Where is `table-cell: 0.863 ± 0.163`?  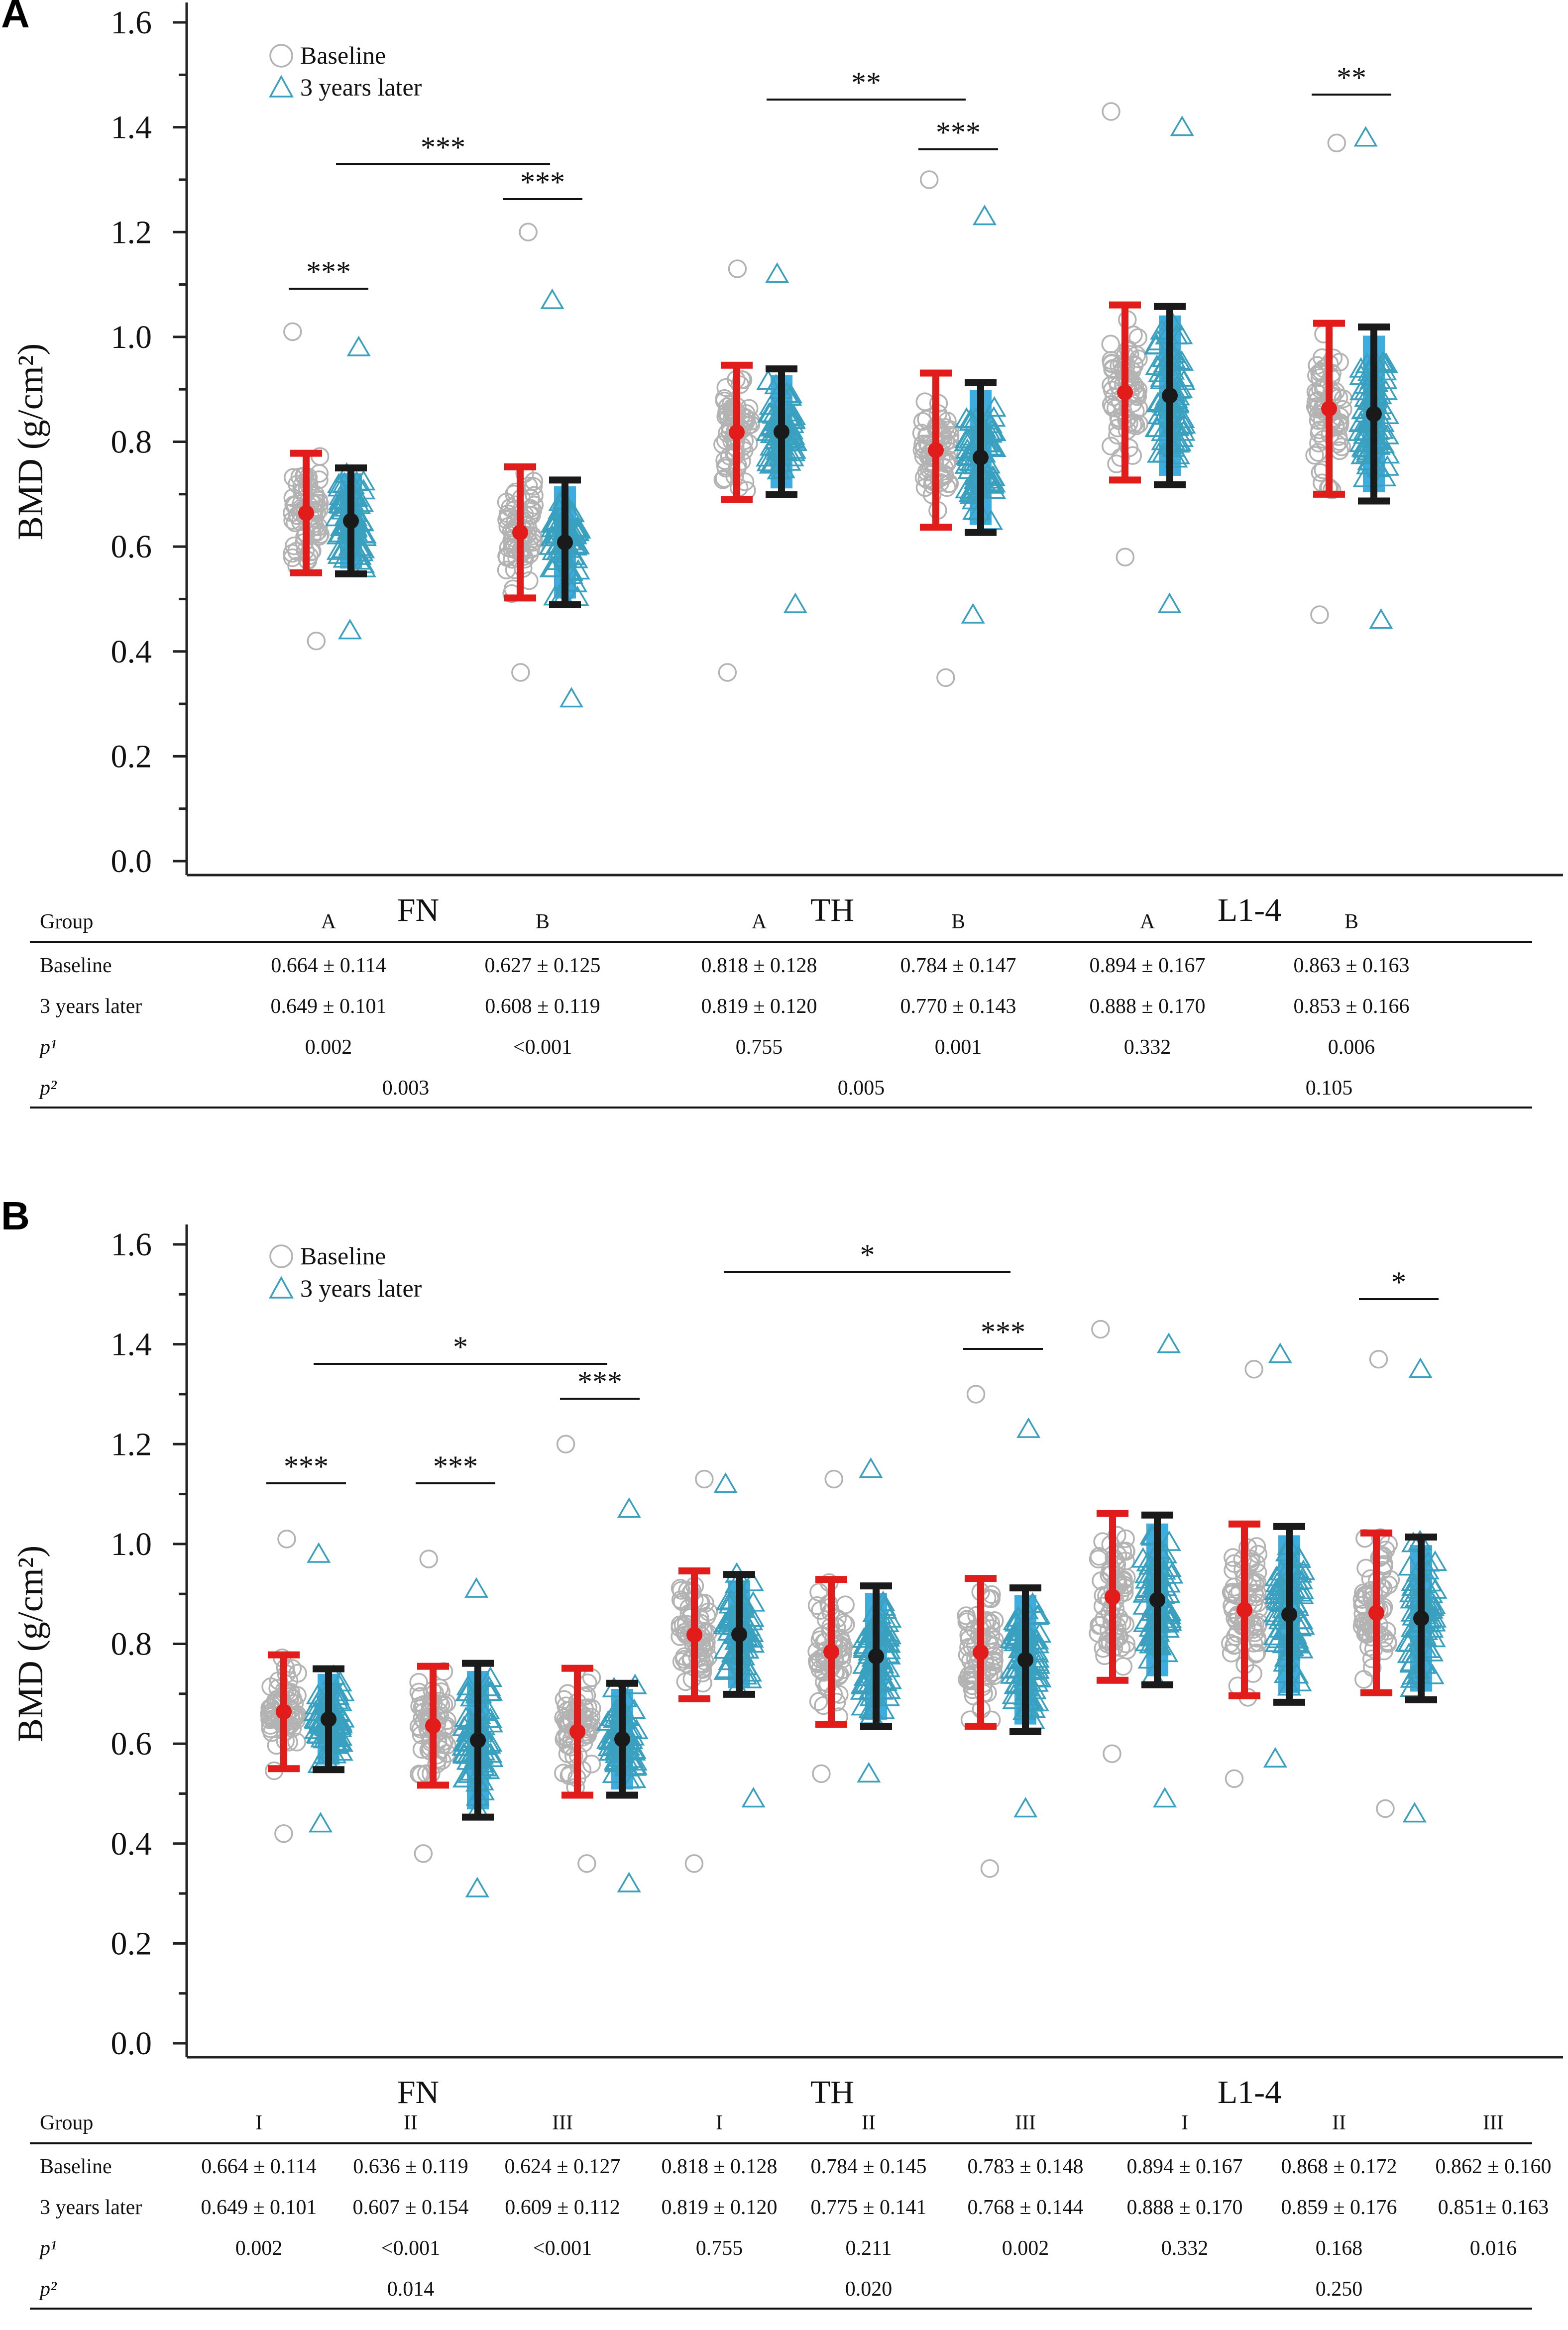 table-cell: 0.863 ± 0.163 is located at coordinates (1351, 966).